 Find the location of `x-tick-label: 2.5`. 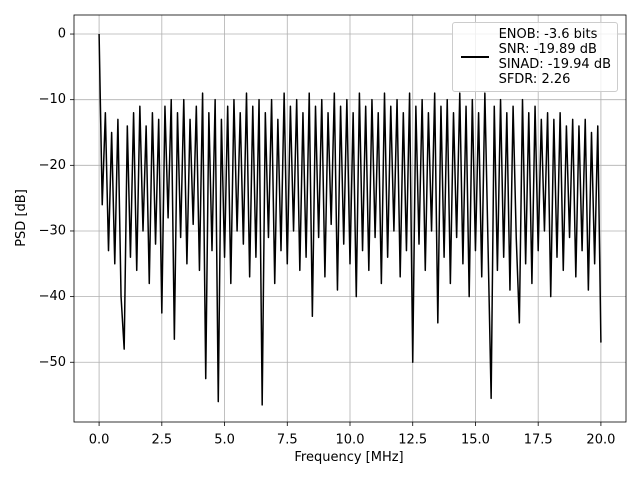

x-tick-label: 2.5 is located at coordinates (161, 440).